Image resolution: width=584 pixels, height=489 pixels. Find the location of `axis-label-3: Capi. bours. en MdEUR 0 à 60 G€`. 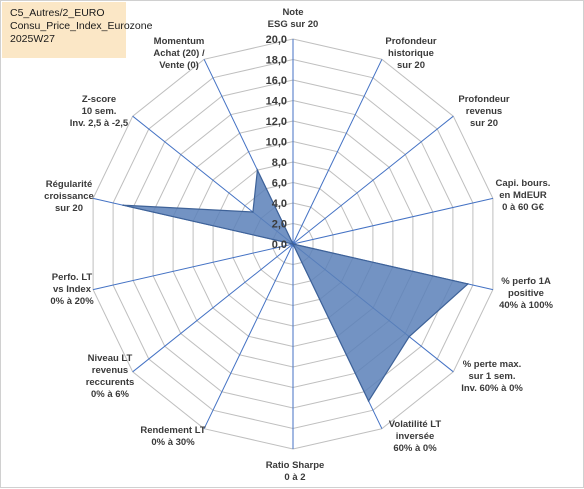

axis-label-3: Capi. bours. en MdEUR 0 à 60 G€ is located at coordinates (523, 195).